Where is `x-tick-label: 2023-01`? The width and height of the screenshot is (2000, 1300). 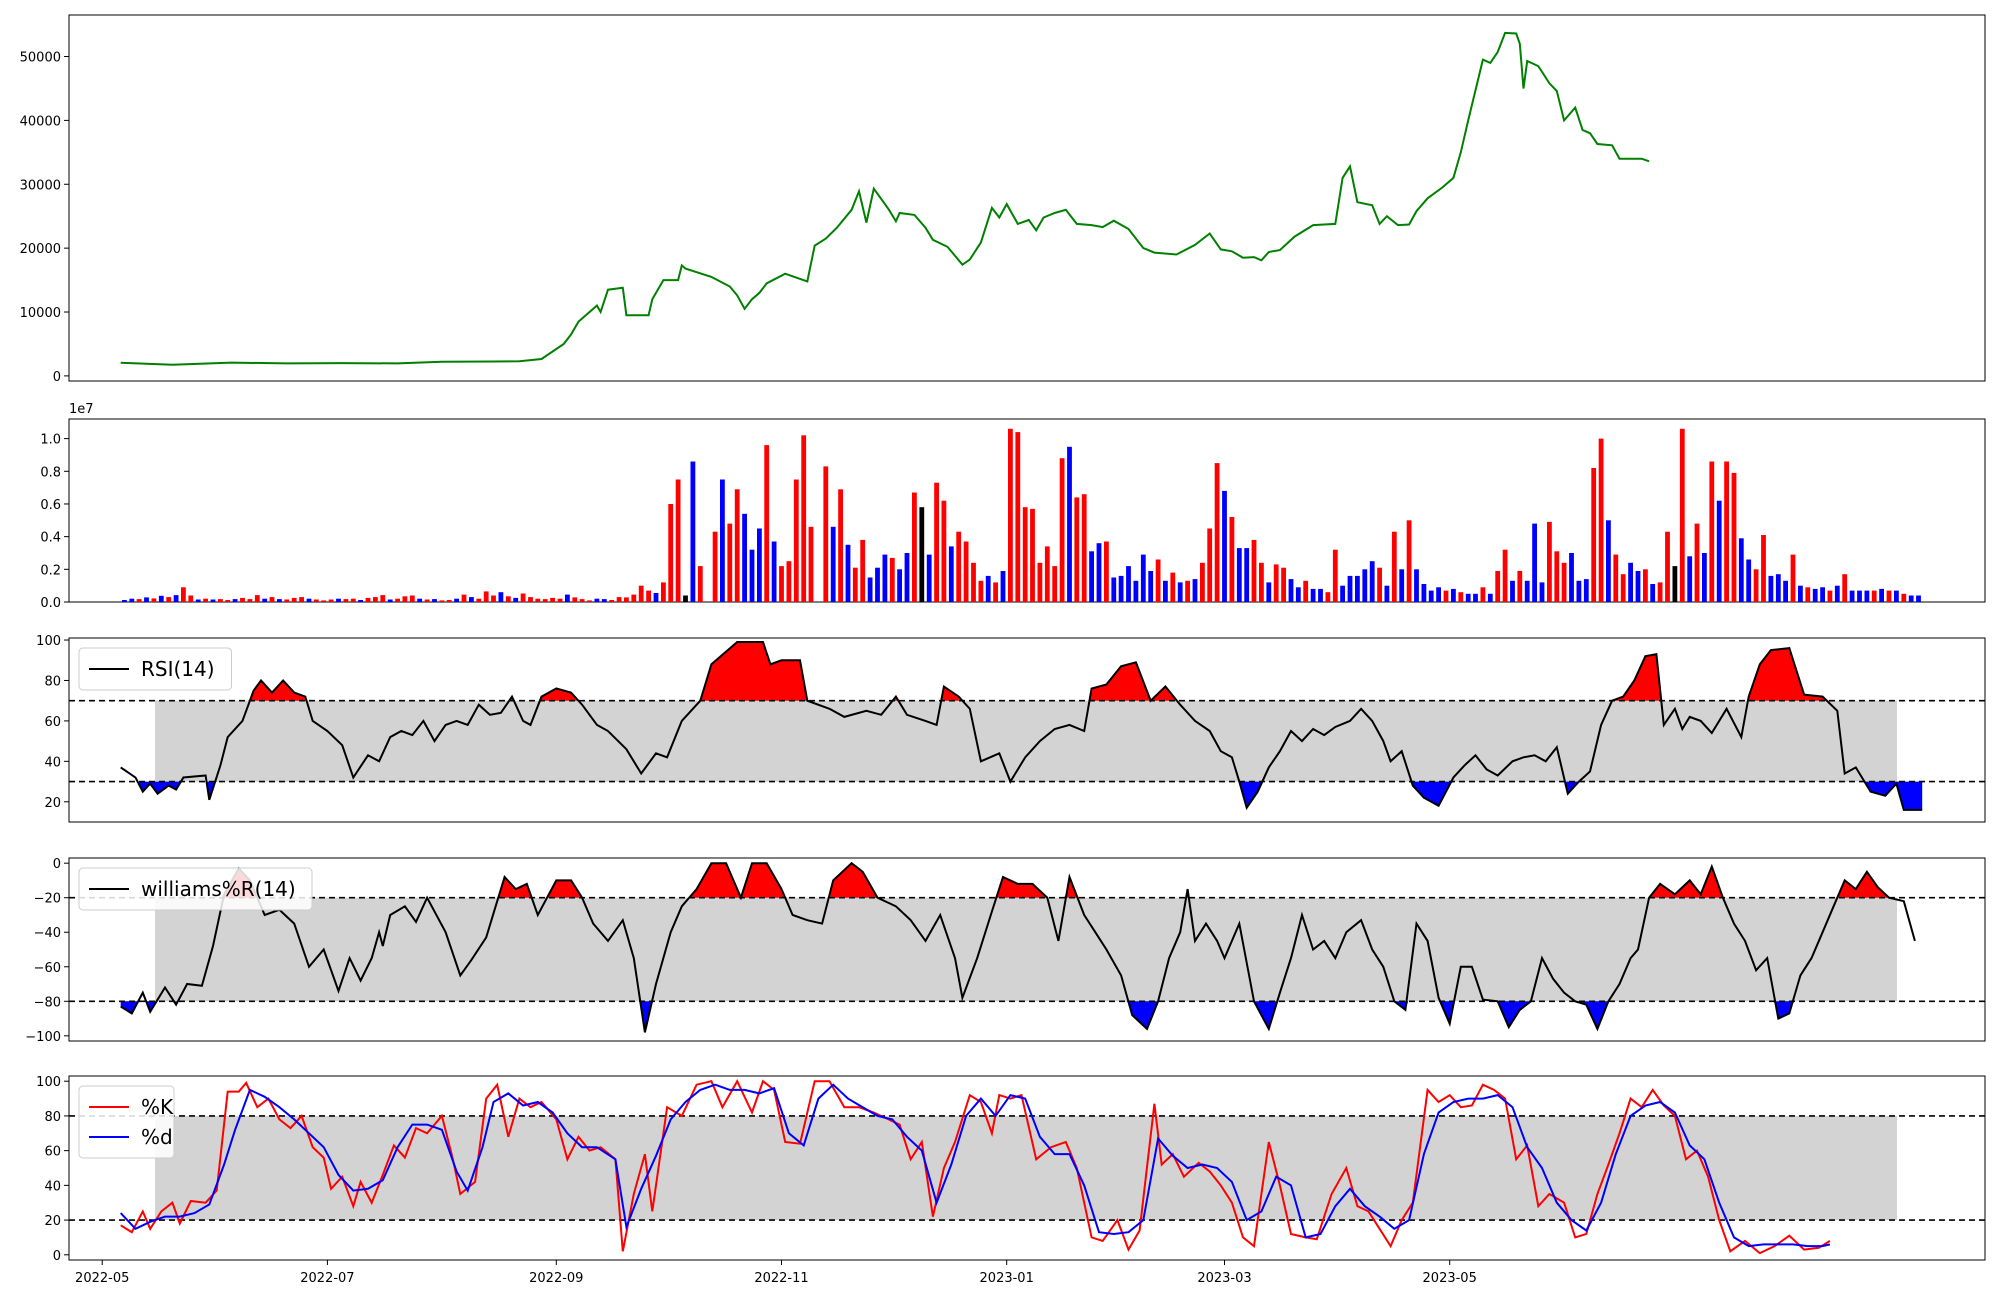 x-tick-label: 2023-01 is located at coordinates (1007, 1278).